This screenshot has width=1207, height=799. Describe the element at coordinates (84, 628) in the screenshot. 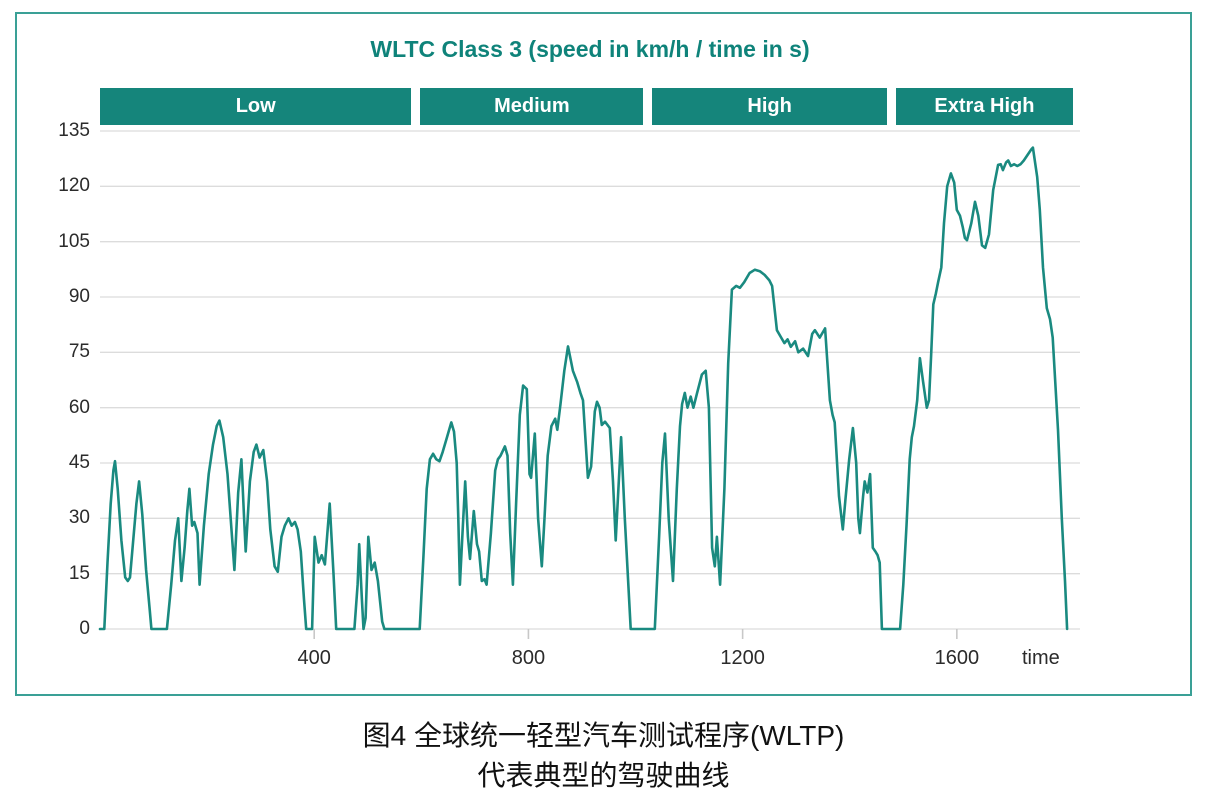

I see `y-axis-tick-label: 0` at that location.